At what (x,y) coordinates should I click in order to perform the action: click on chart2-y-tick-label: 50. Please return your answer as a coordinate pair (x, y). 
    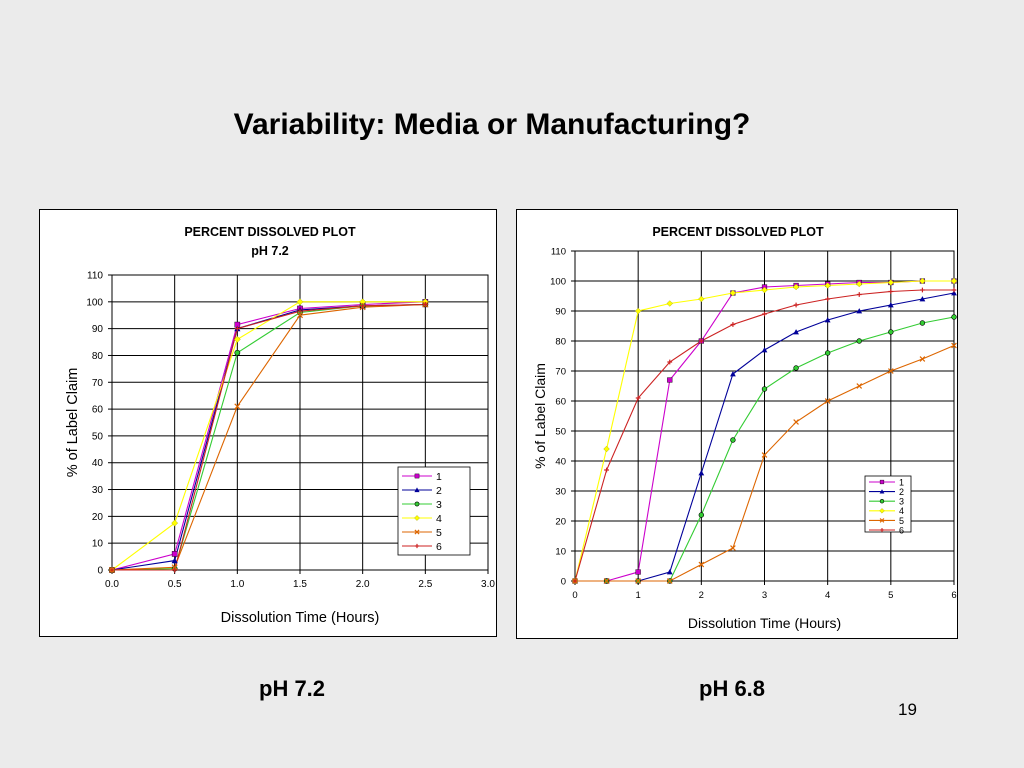
    Looking at the image, I should click on (560, 432).